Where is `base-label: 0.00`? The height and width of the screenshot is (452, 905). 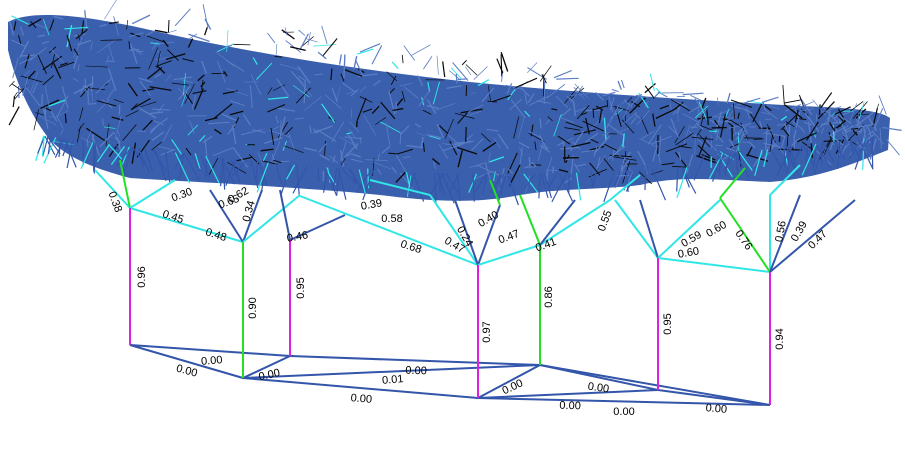 base-label: 0.00 is located at coordinates (269, 375).